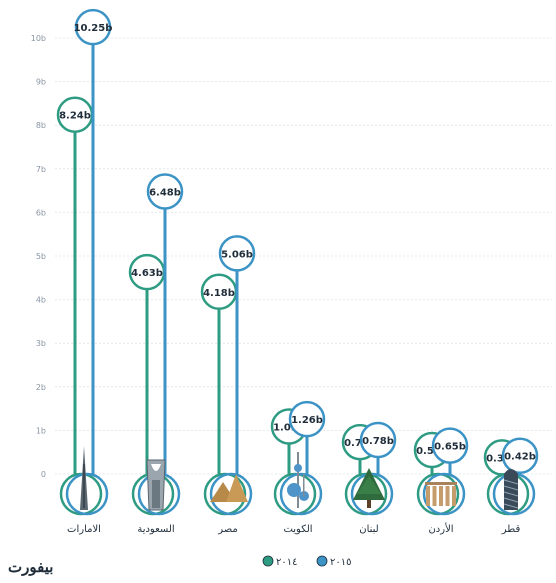 The height and width of the screenshot is (583, 556). I want to click on bar-data-label: 4.63b, so click(147, 273).